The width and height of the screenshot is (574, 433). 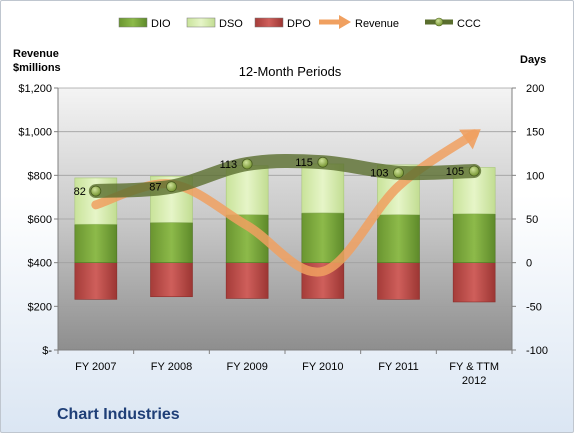 I want to click on ccc-line, so click(x=285, y=176).